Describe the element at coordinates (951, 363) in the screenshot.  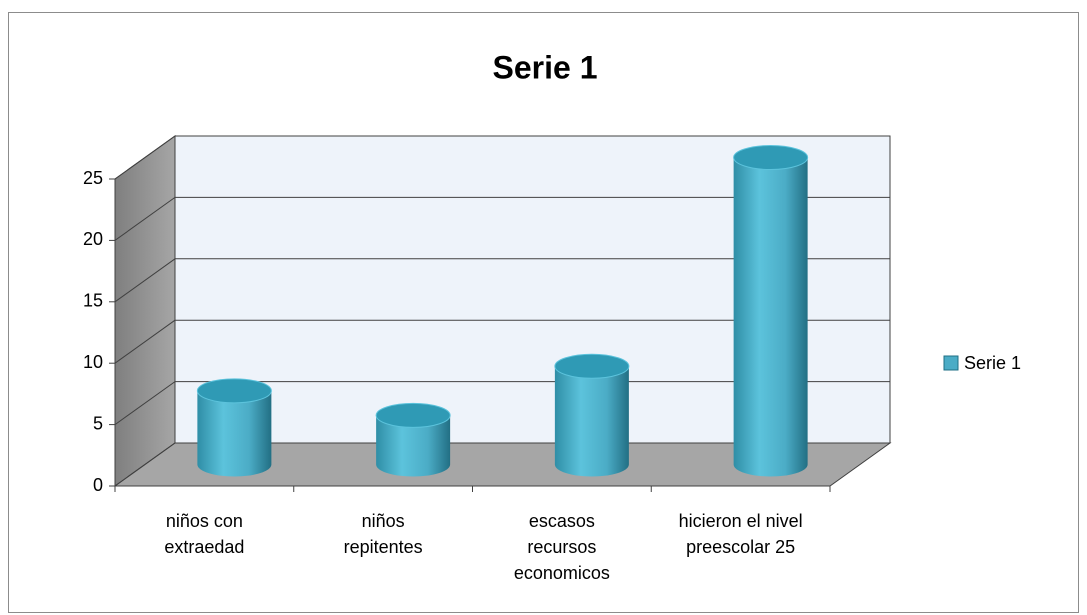
I see `legend-swatch` at that location.